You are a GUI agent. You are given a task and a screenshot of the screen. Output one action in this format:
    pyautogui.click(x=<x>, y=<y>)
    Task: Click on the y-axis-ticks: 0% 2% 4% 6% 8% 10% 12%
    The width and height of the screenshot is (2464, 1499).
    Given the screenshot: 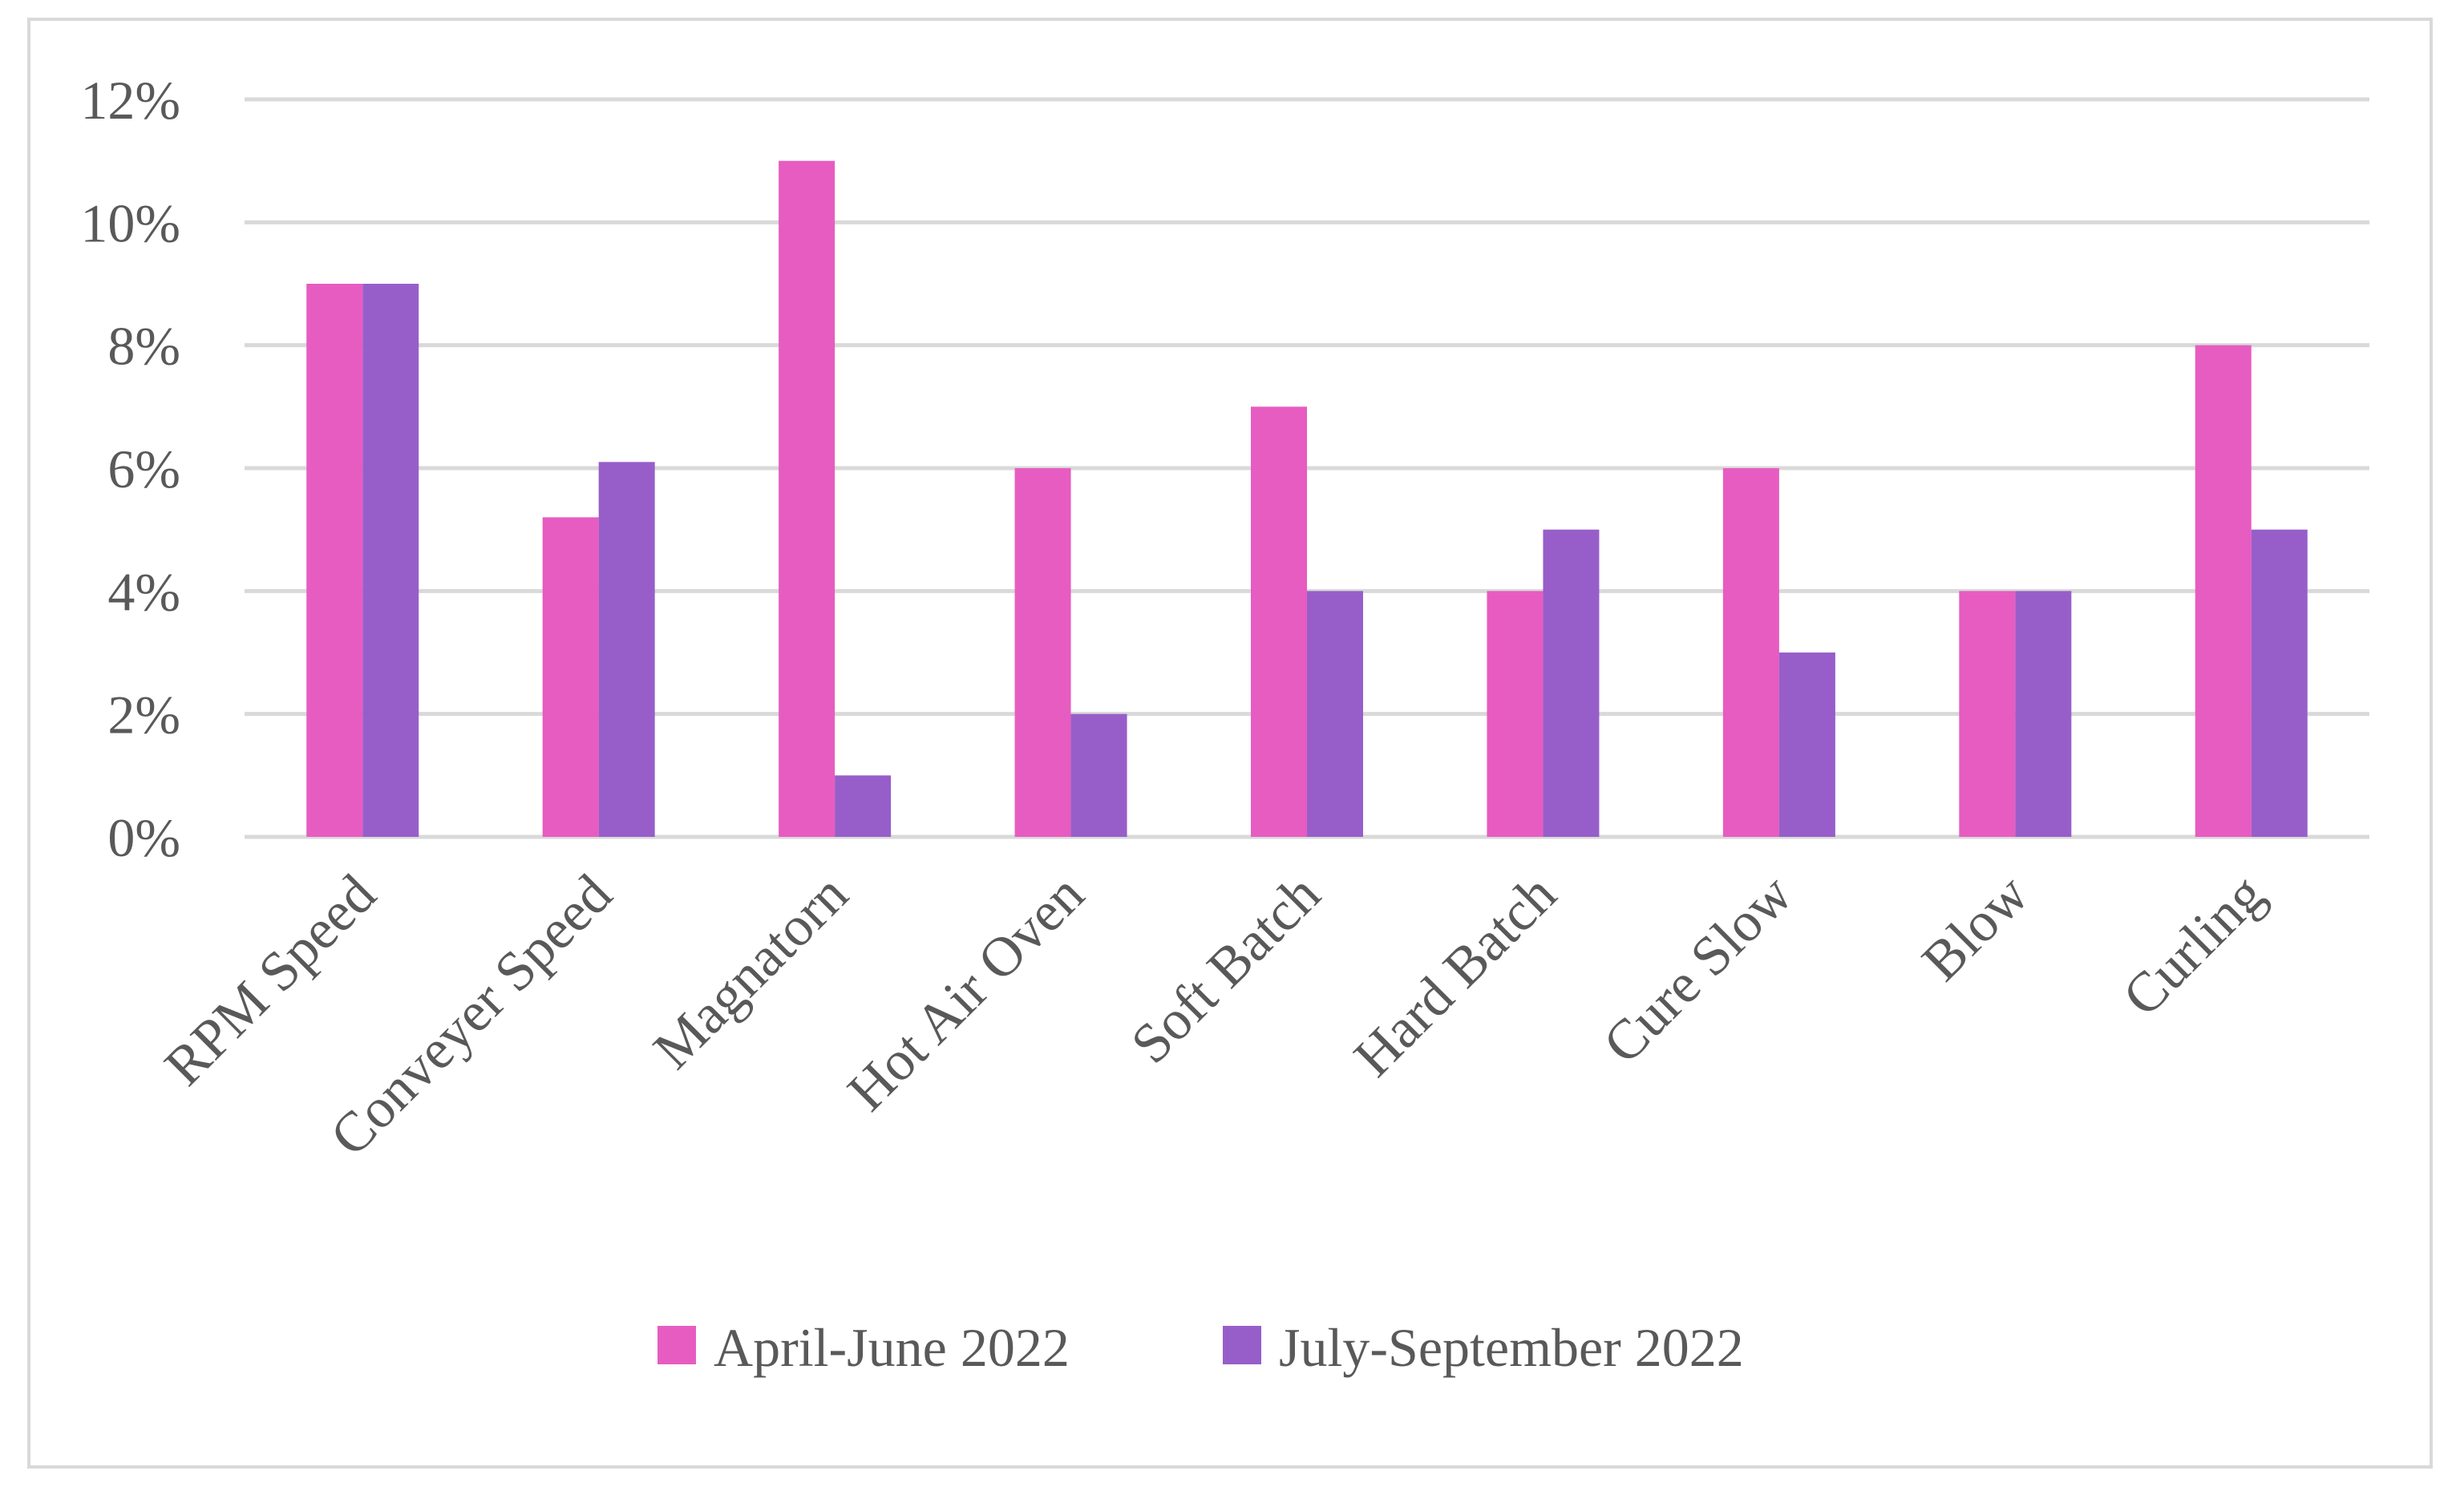 What is the action you would take?
    pyautogui.click(x=130, y=469)
    